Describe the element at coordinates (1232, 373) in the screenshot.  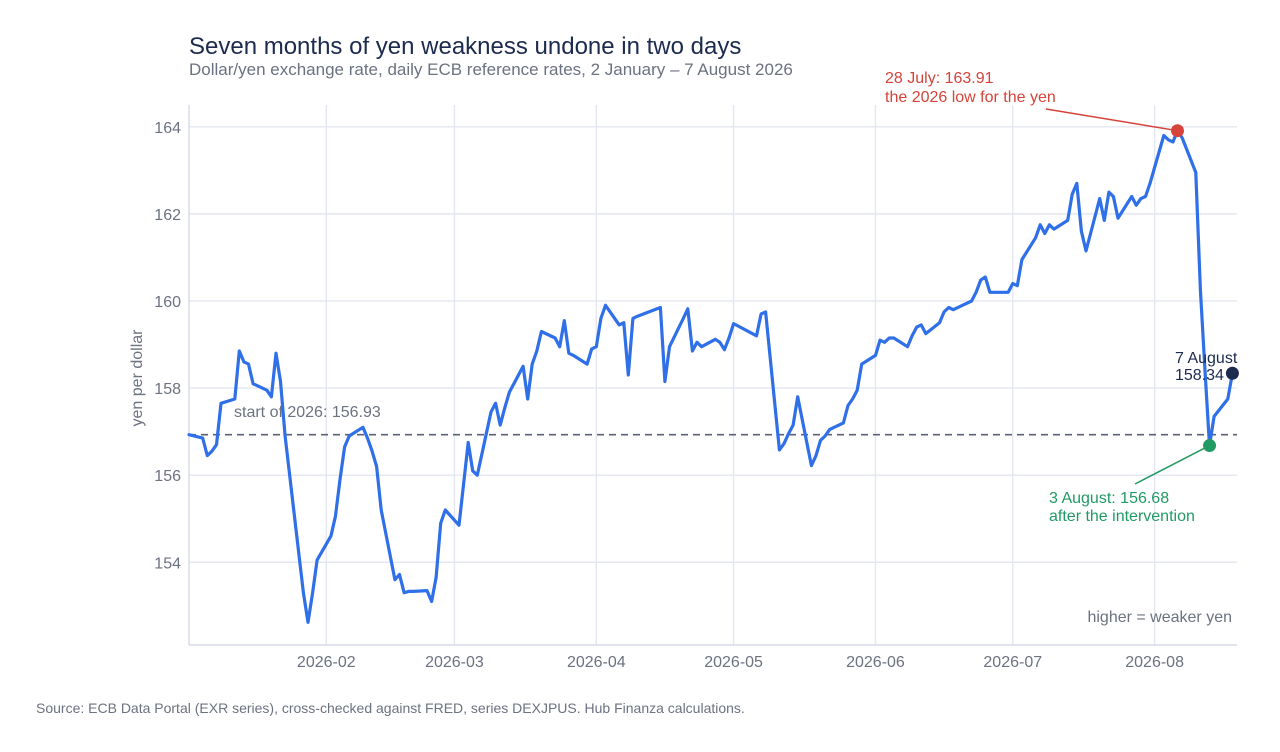
I see `last-value-marker` at that location.